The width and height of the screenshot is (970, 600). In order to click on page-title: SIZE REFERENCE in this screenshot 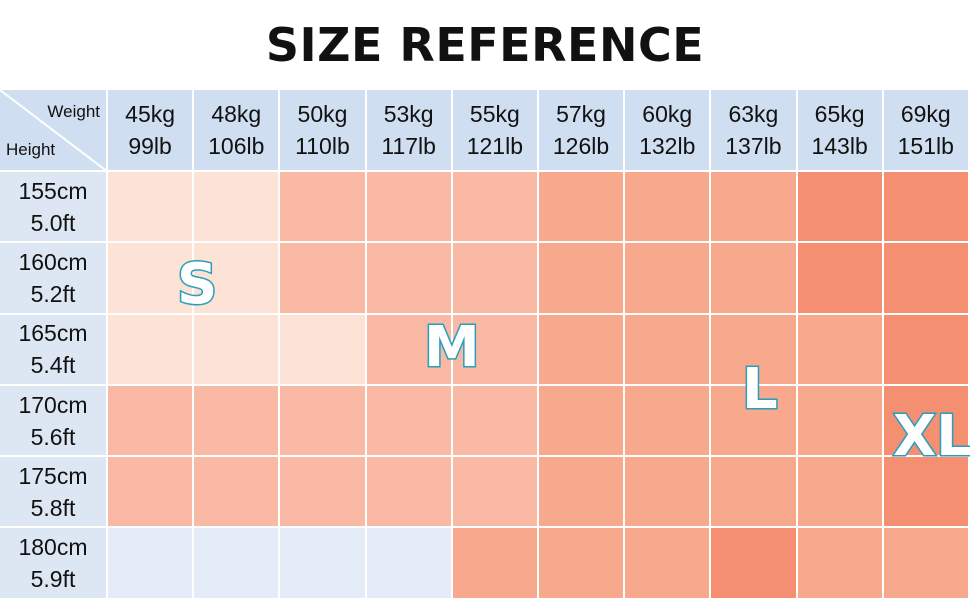, I will do `click(485, 45)`.